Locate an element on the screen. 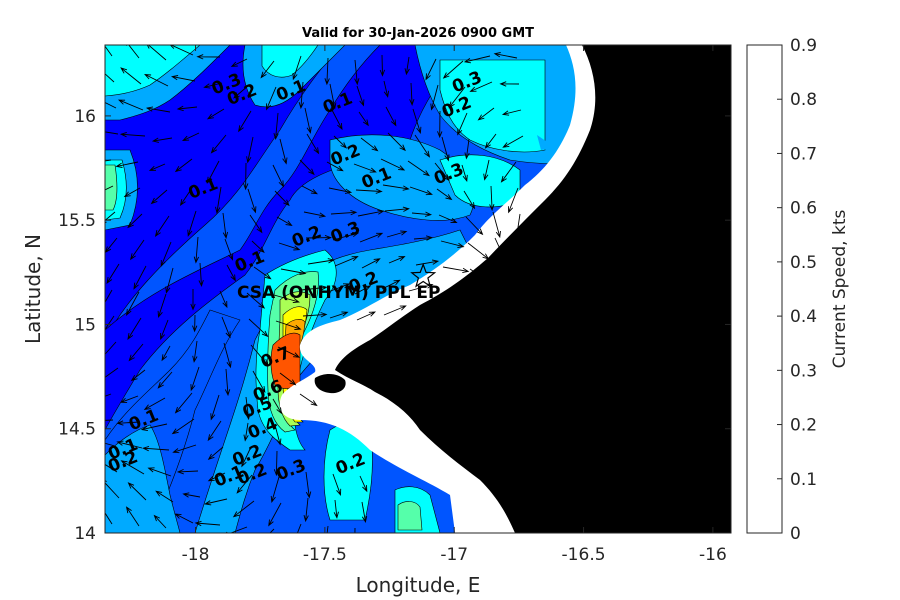 The width and height of the screenshot is (900, 600). colorbar-tick-label: 0.5 is located at coordinates (803, 263).